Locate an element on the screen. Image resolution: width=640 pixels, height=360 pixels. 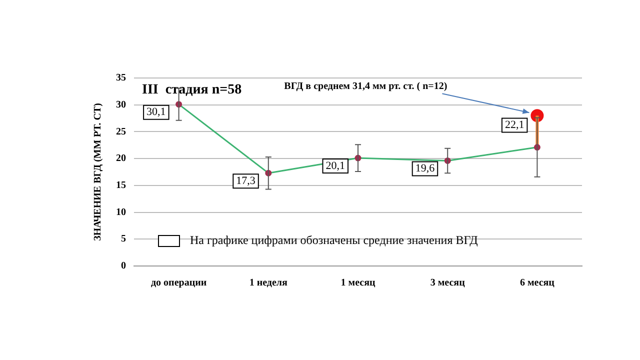
data-label: 19,6 is located at coordinates (425, 168).